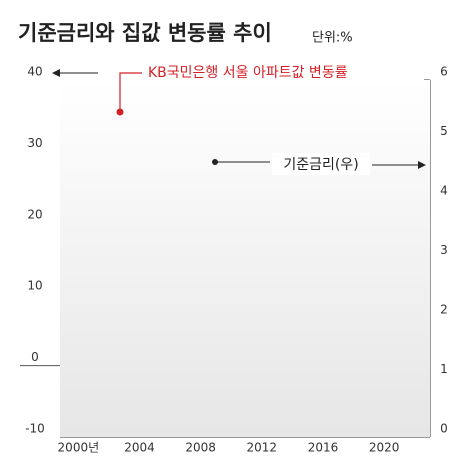  Describe the element at coordinates (444, 191) in the screenshot. I see `y2-tick-label: 4` at that location.